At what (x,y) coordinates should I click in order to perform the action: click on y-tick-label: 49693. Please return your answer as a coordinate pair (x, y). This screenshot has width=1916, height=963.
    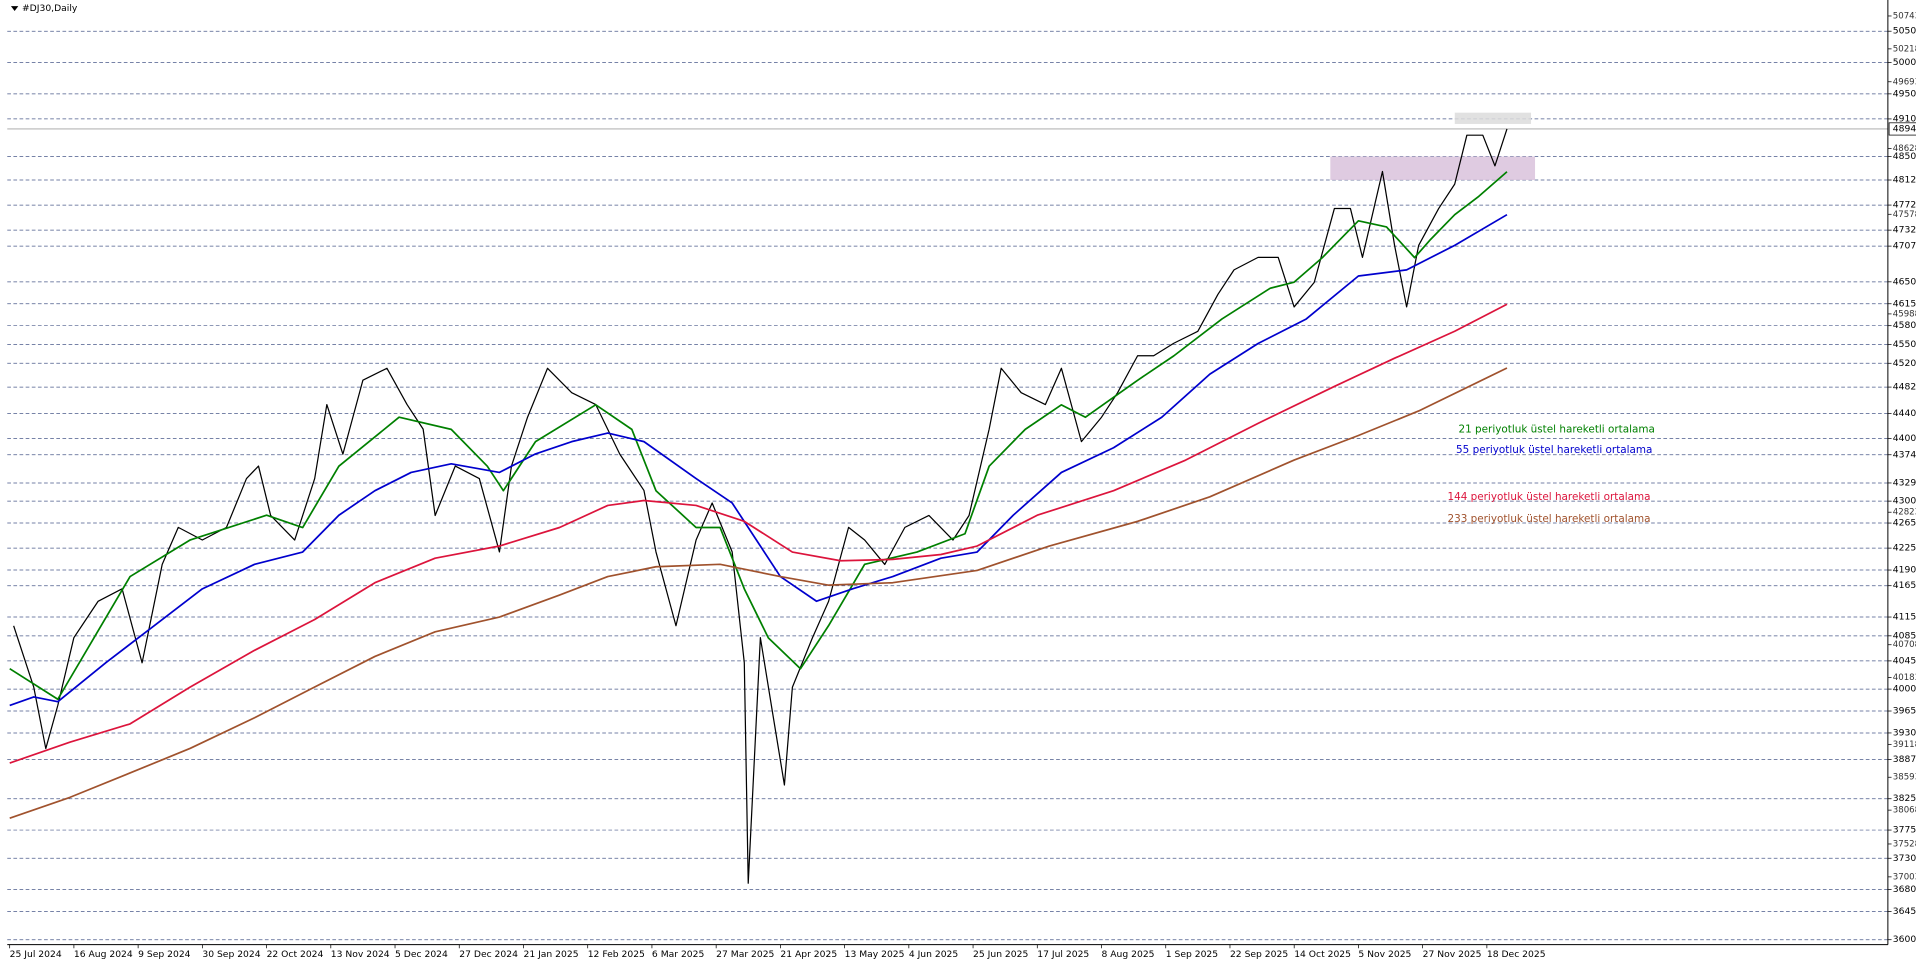
    Looking at the image, I should click on (1904, 82).